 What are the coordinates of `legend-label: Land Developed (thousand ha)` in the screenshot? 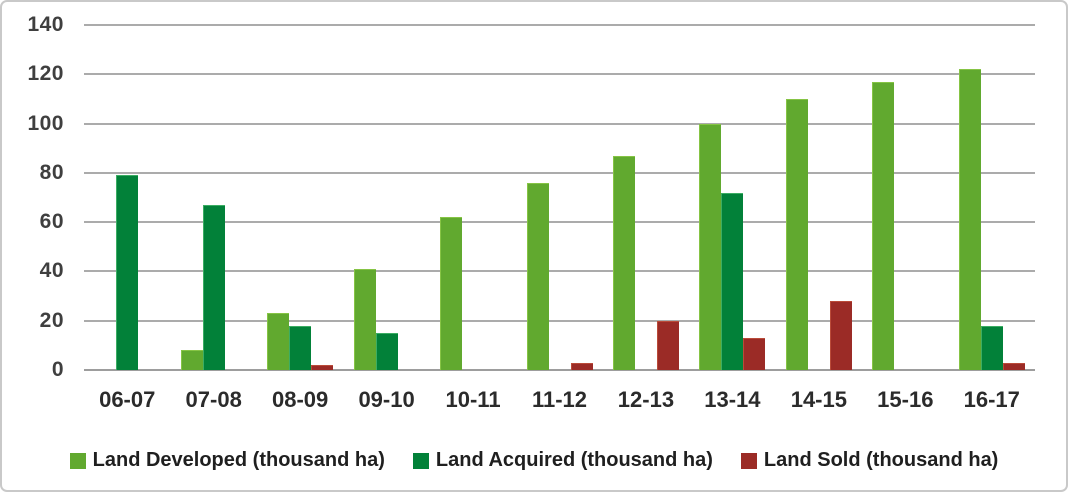 It's located at (238, 460).